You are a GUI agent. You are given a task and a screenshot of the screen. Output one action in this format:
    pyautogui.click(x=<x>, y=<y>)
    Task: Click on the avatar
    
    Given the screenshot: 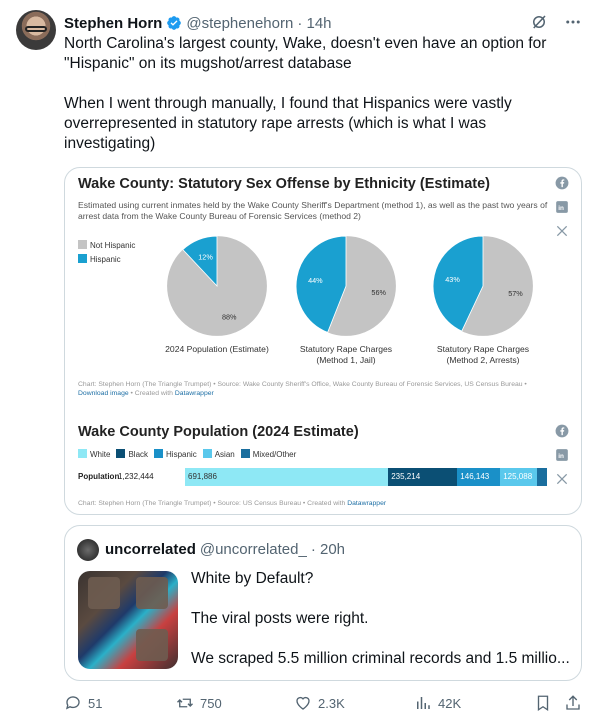 What is the action you would take?
    pyautogui.click(x=36, y=30)
    